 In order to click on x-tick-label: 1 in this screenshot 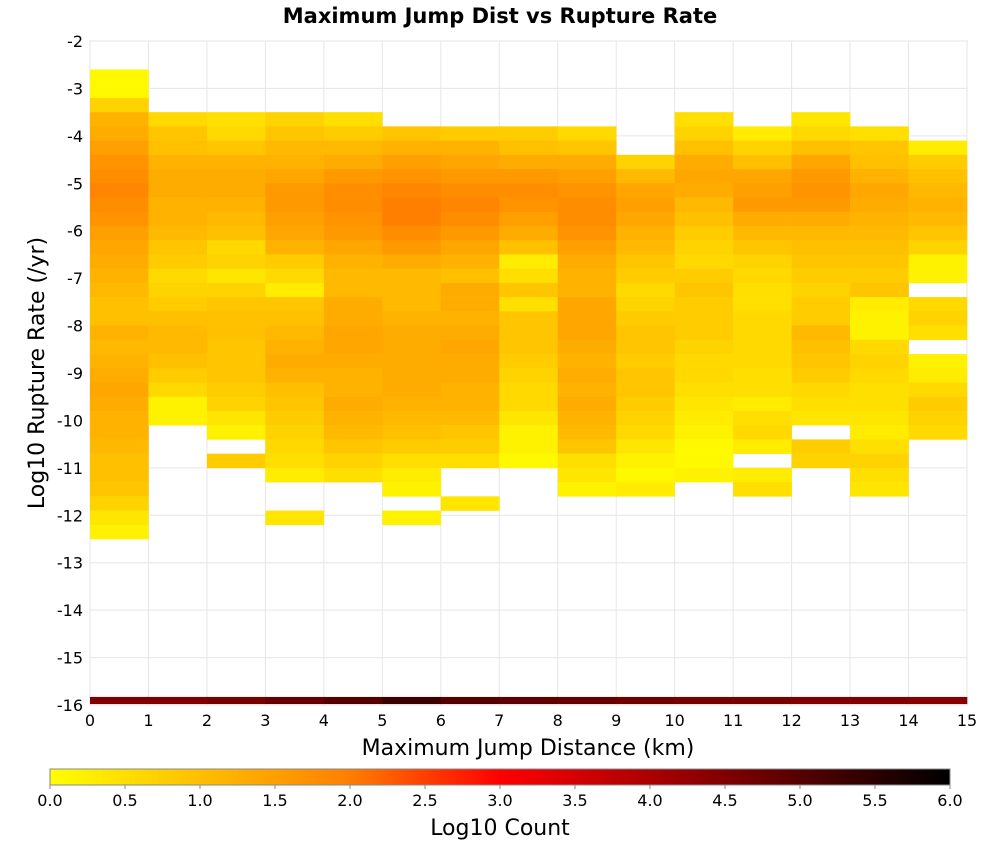, I will do `click(148, 720)`.